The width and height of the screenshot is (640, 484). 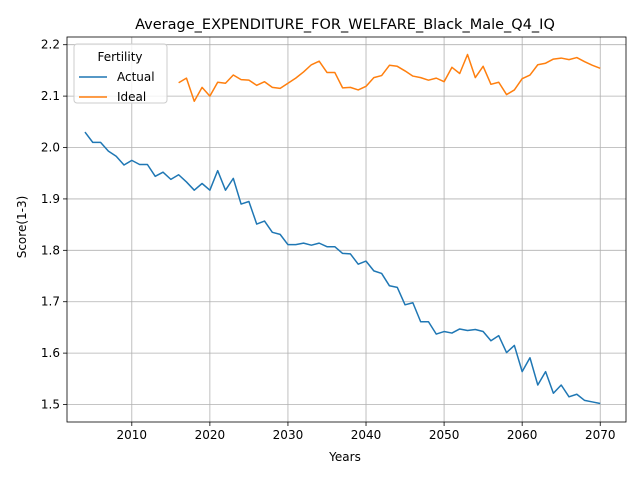 What do you see at coordinates (366, 435) in the screenshot?
I see `x-tick-label: 2040` at bounding box center [366, 435].